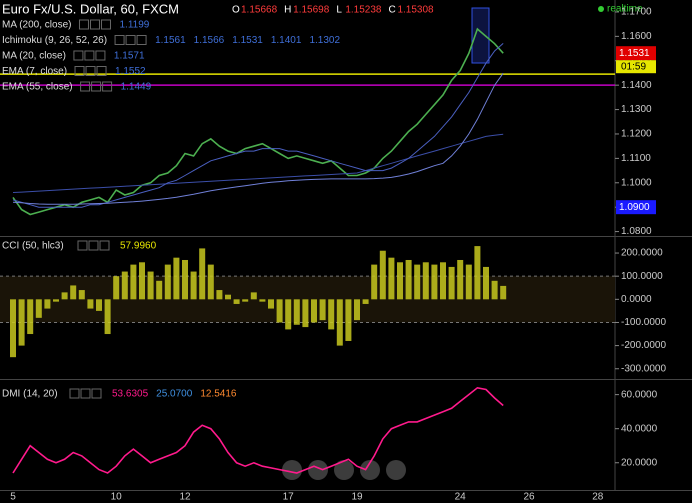  Describe the element at coordinates (634, 207) in the screenshot. I see `price-tag-label: 1.0900` at that location.